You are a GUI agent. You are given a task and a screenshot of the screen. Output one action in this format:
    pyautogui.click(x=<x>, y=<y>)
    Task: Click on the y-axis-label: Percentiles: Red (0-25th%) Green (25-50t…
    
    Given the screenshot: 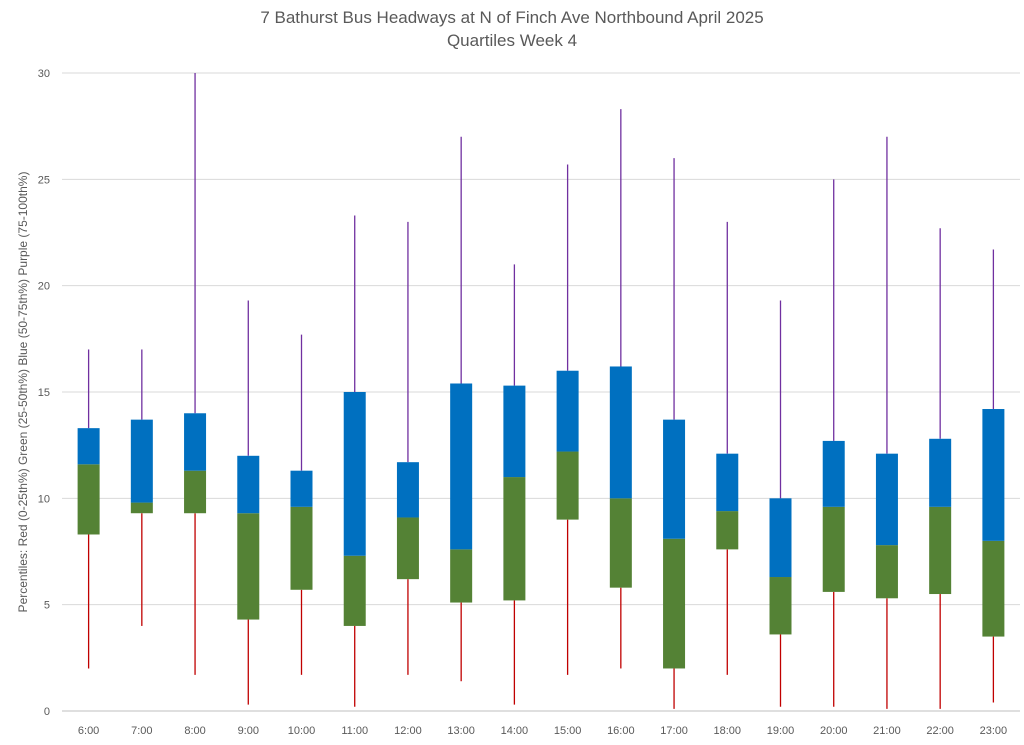 What is the action you would take?
    pyautogui.click(x=23, y=392)
    